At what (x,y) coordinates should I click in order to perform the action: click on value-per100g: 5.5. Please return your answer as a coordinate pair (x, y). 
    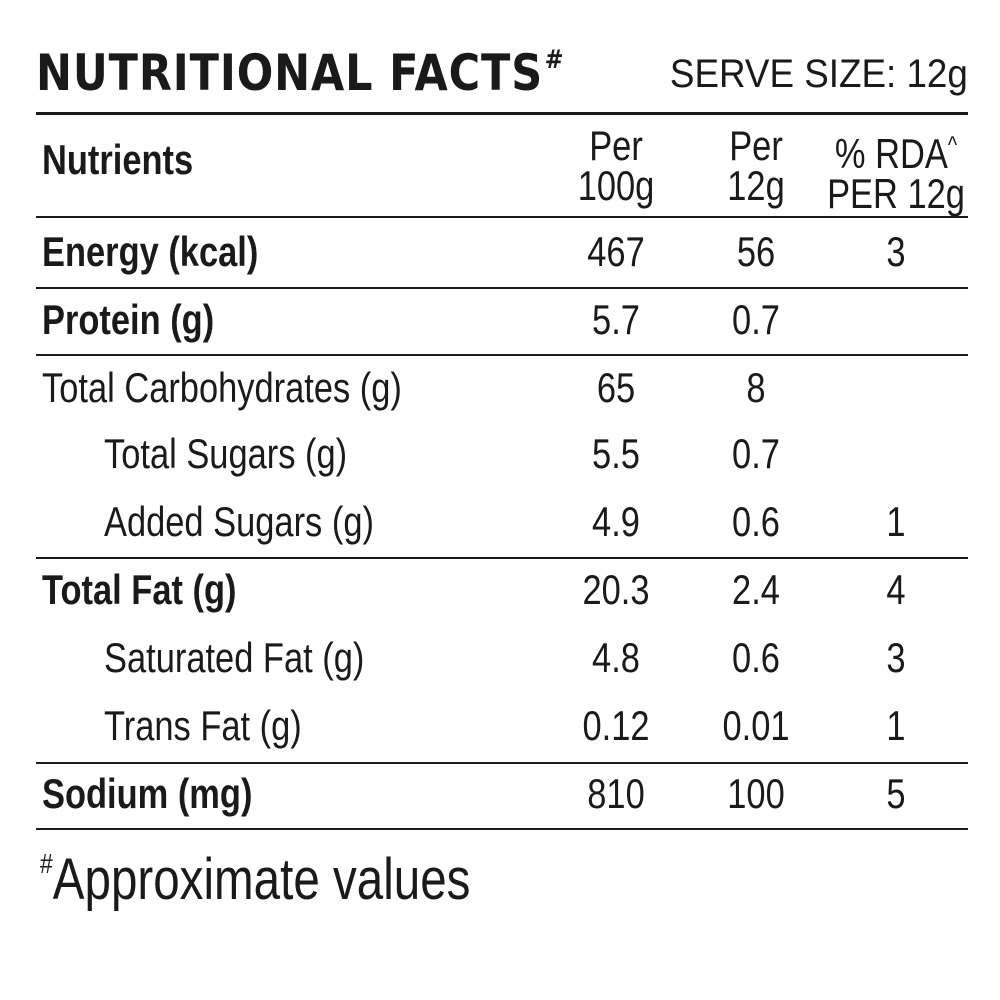
    Looking at the image, I should click on (616, 453).